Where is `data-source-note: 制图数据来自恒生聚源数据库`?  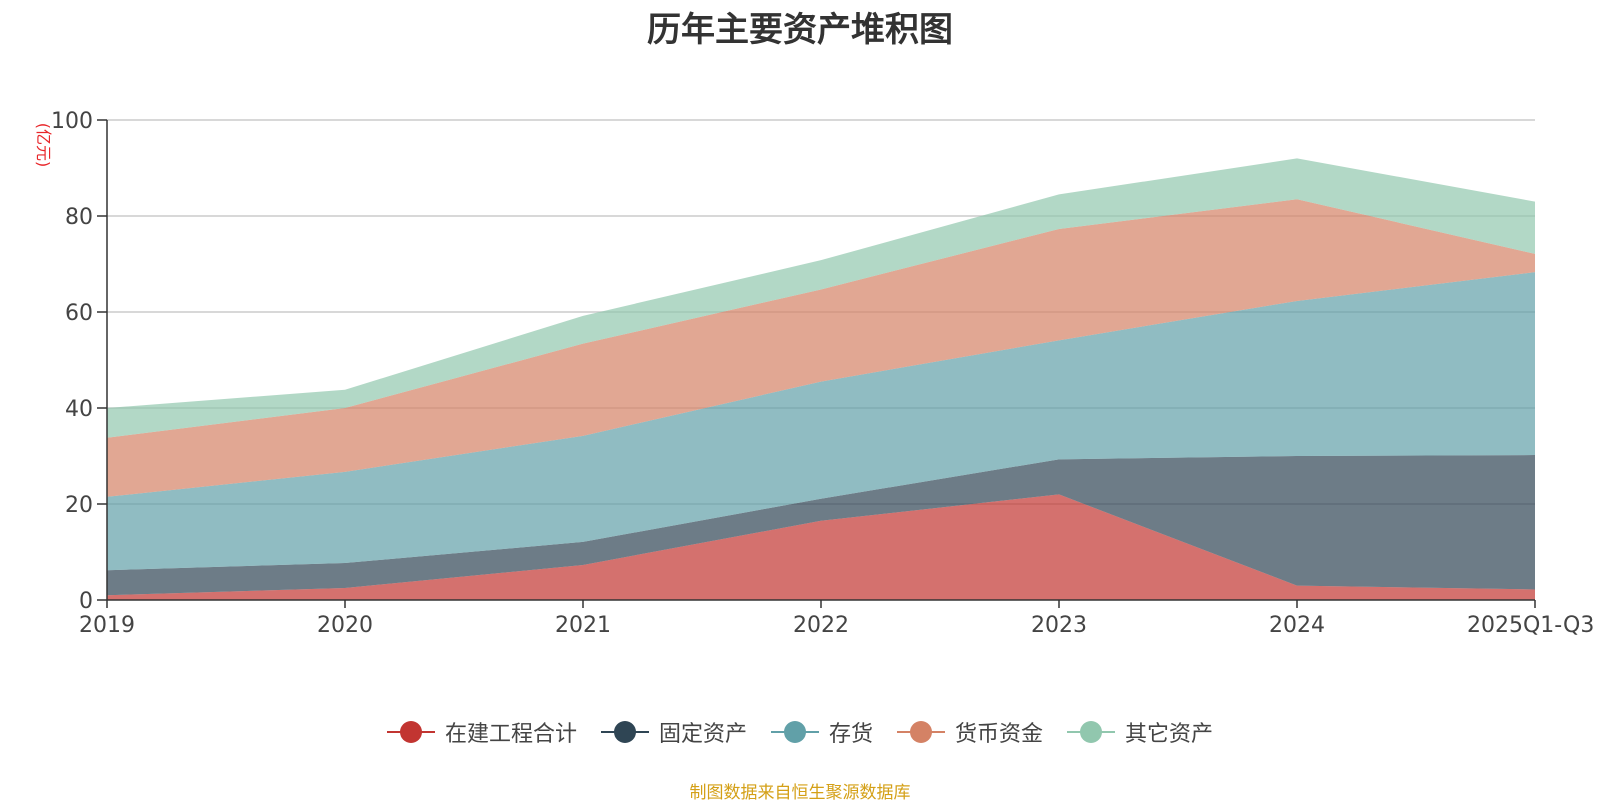 data-source-note: 制图数据来自恒生聚源数据库 is located at coordinates (800, 793).